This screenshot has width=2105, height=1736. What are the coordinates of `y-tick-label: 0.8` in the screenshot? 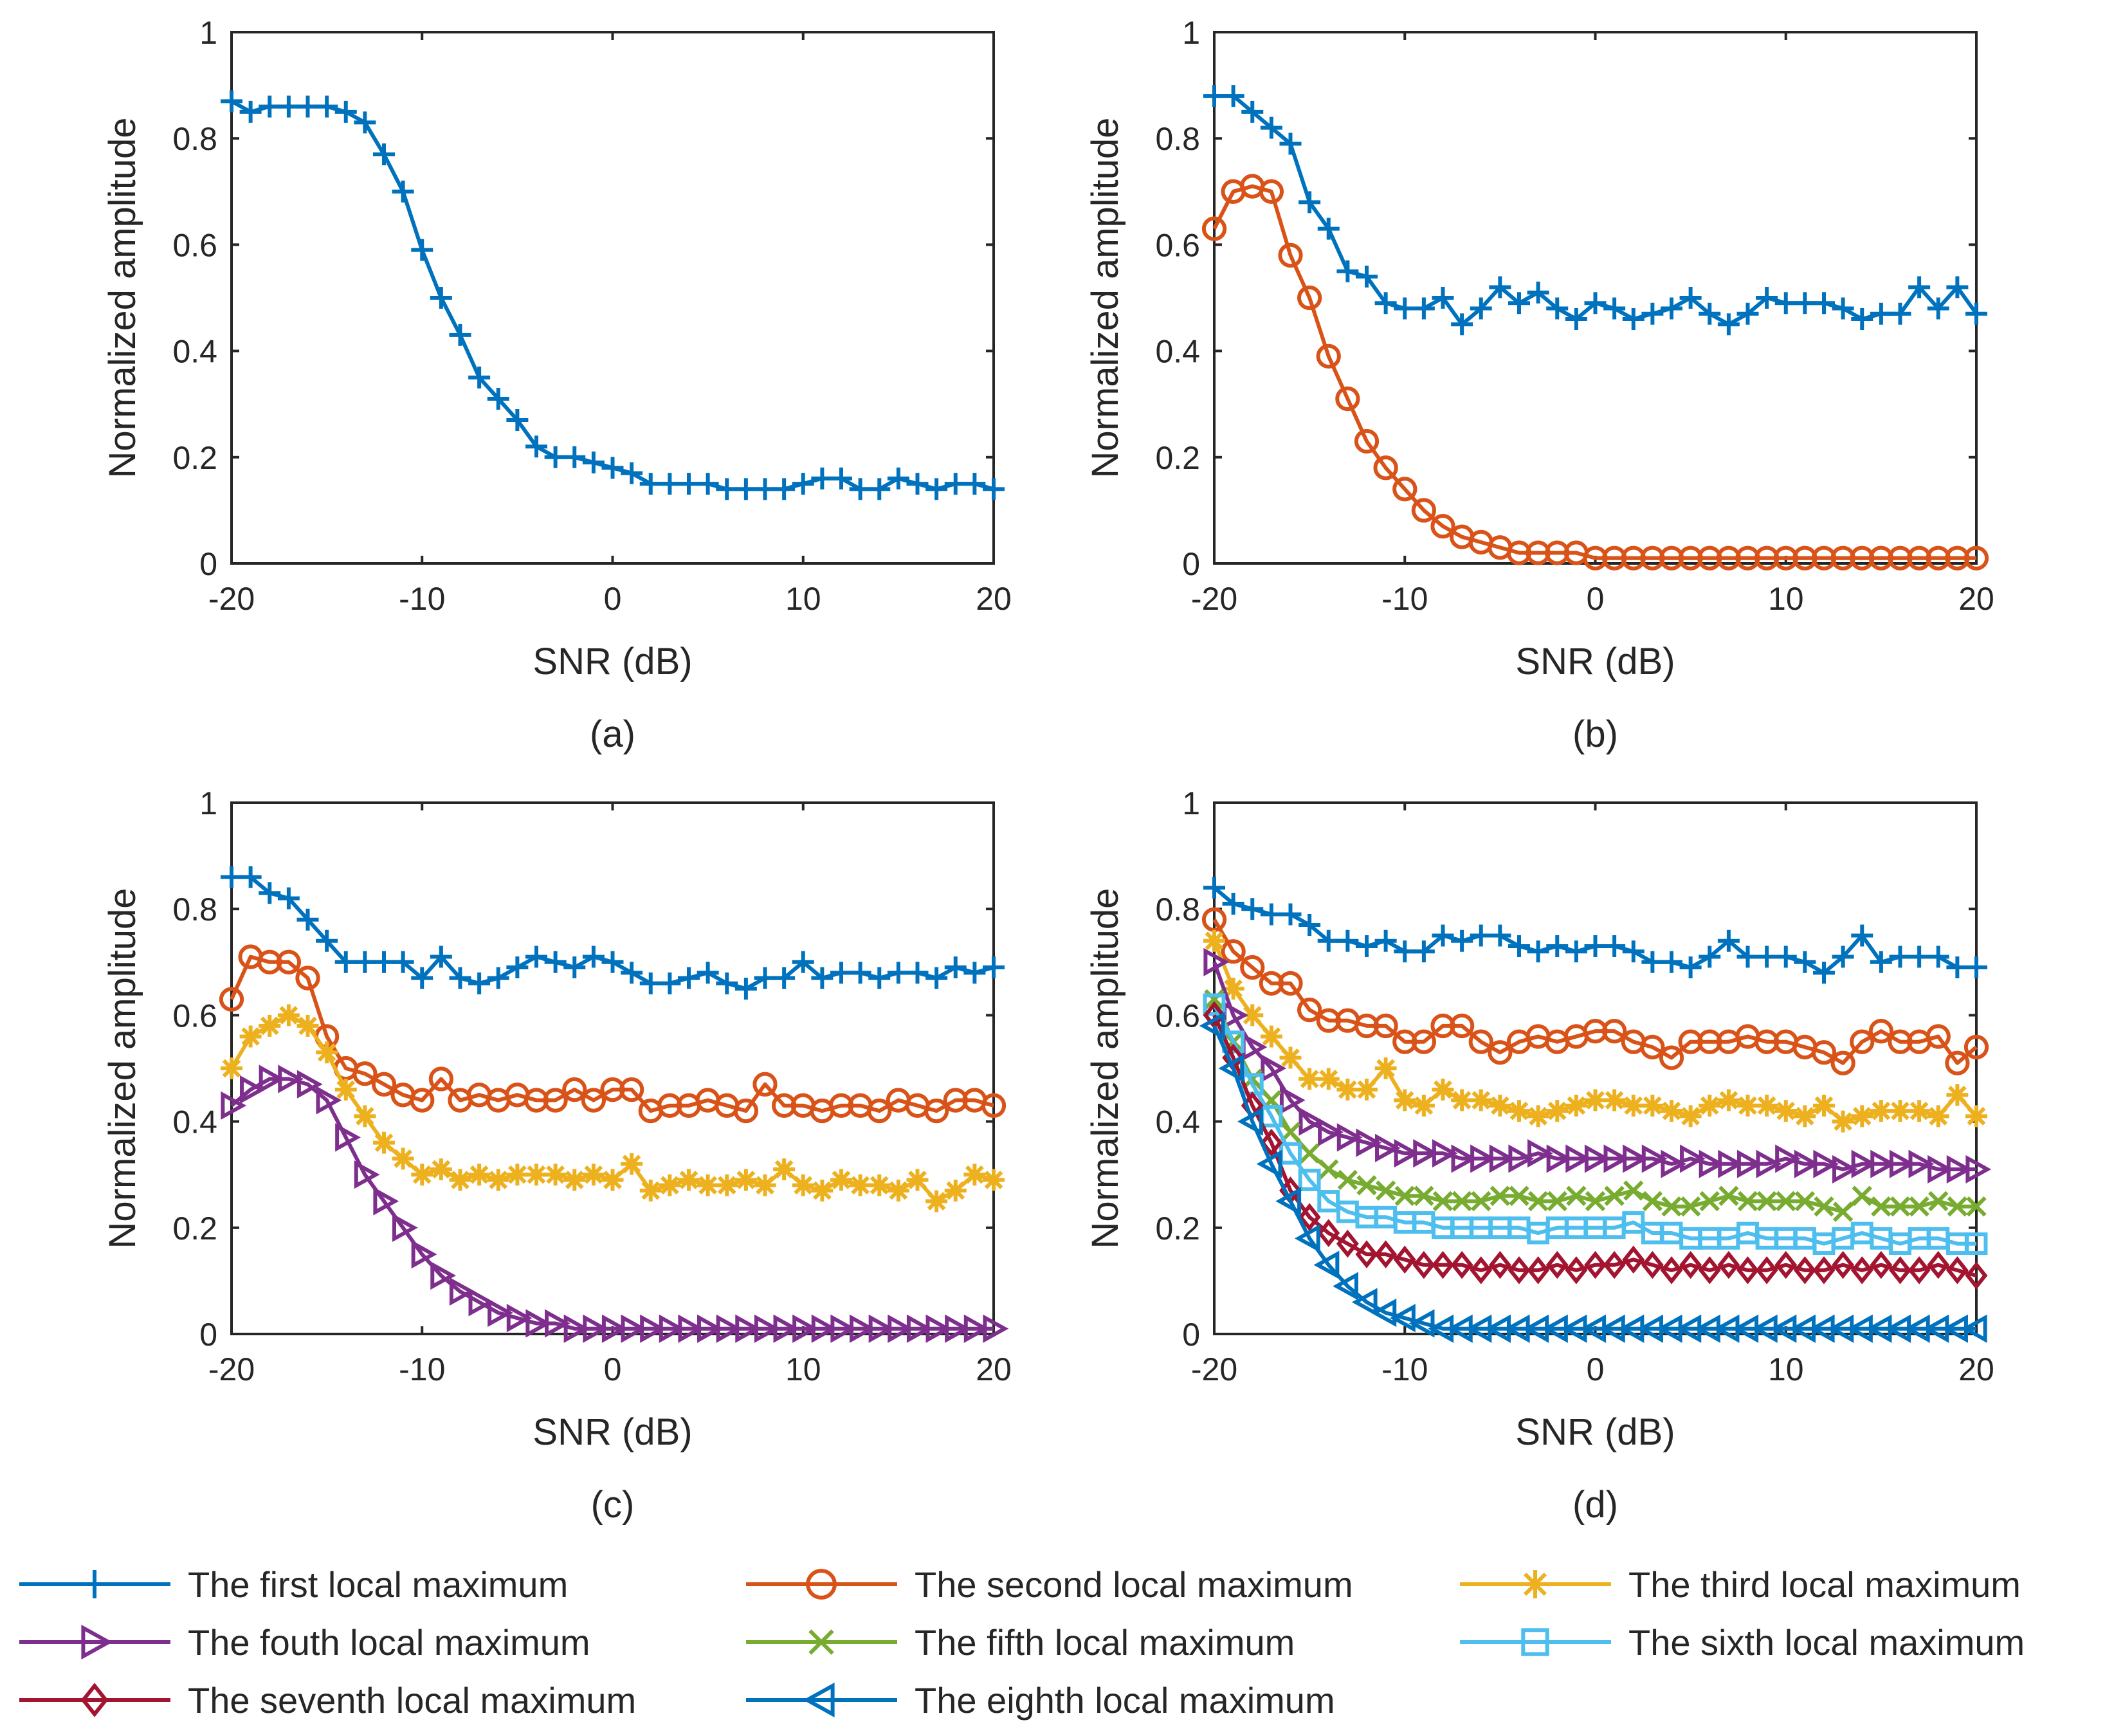 It's located at (195, 139).